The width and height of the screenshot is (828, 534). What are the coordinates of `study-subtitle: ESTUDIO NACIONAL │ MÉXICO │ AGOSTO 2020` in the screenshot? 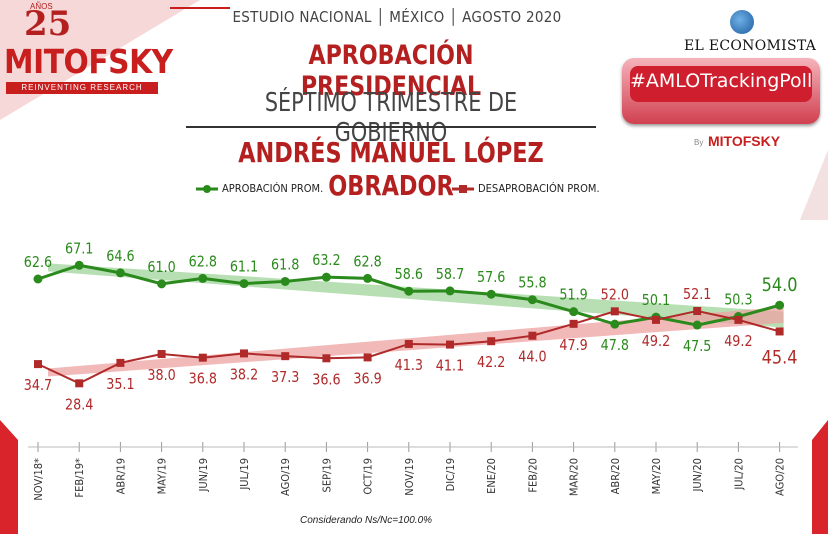 It's located at (397, 17).